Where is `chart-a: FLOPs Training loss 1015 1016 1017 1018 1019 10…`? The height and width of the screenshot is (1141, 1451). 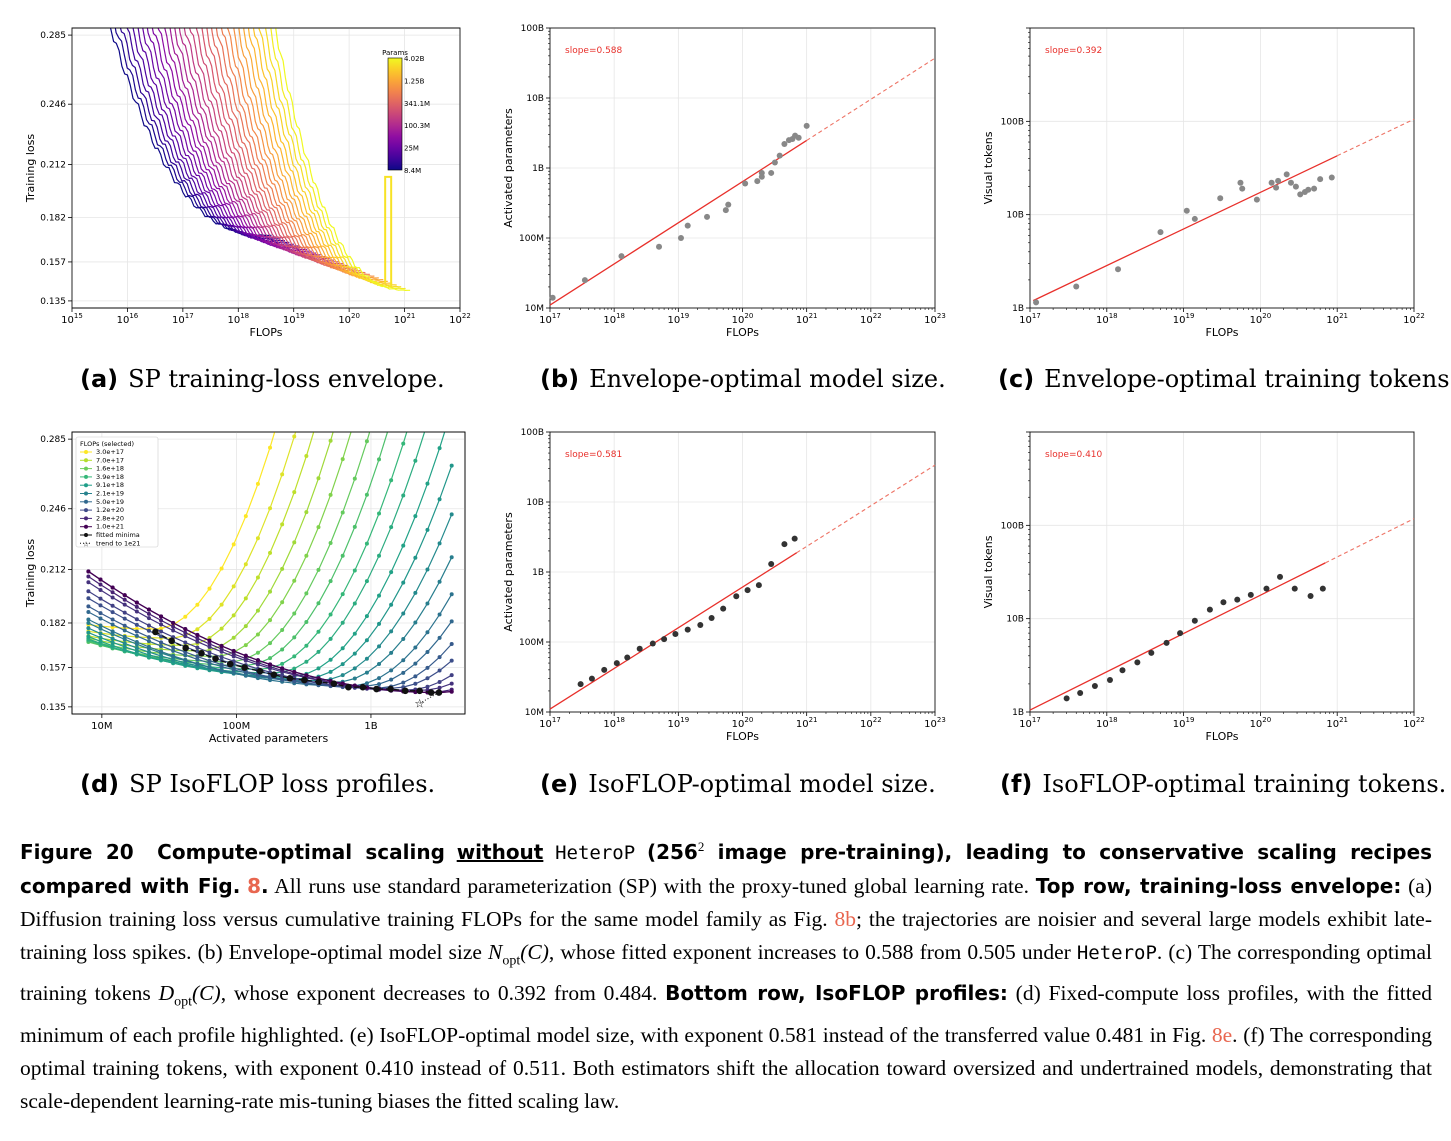 chart-a: FLOPs Training loss 1015 1016 1017 1018 1019 10… is located at coordinates (247, 183).